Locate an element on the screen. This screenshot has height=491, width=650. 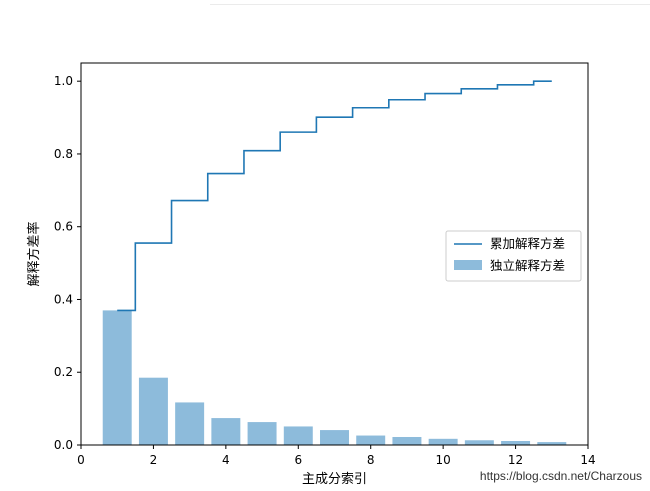
legend-label-individual: 独立解释方差 is located at coordinates (527, 265).